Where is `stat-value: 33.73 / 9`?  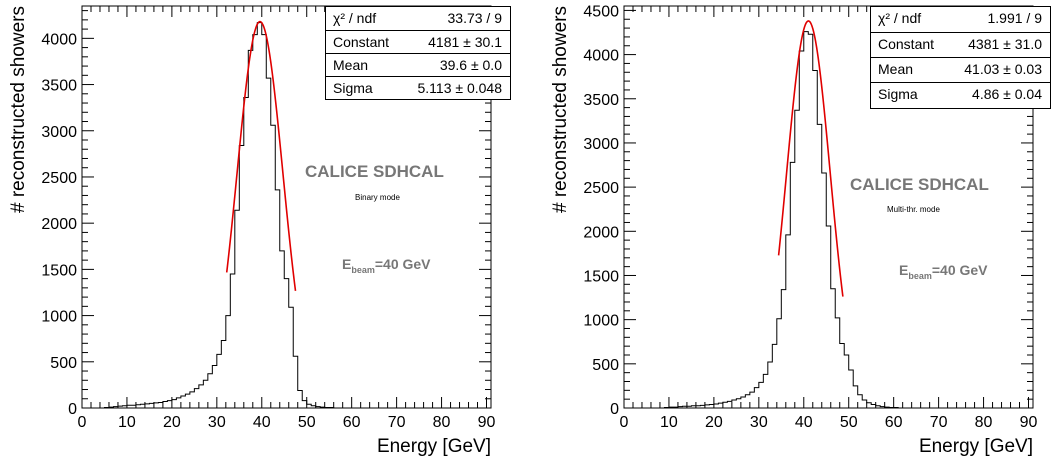 stat-value: 33.73 / 9 is located at coordinates (475, 18).